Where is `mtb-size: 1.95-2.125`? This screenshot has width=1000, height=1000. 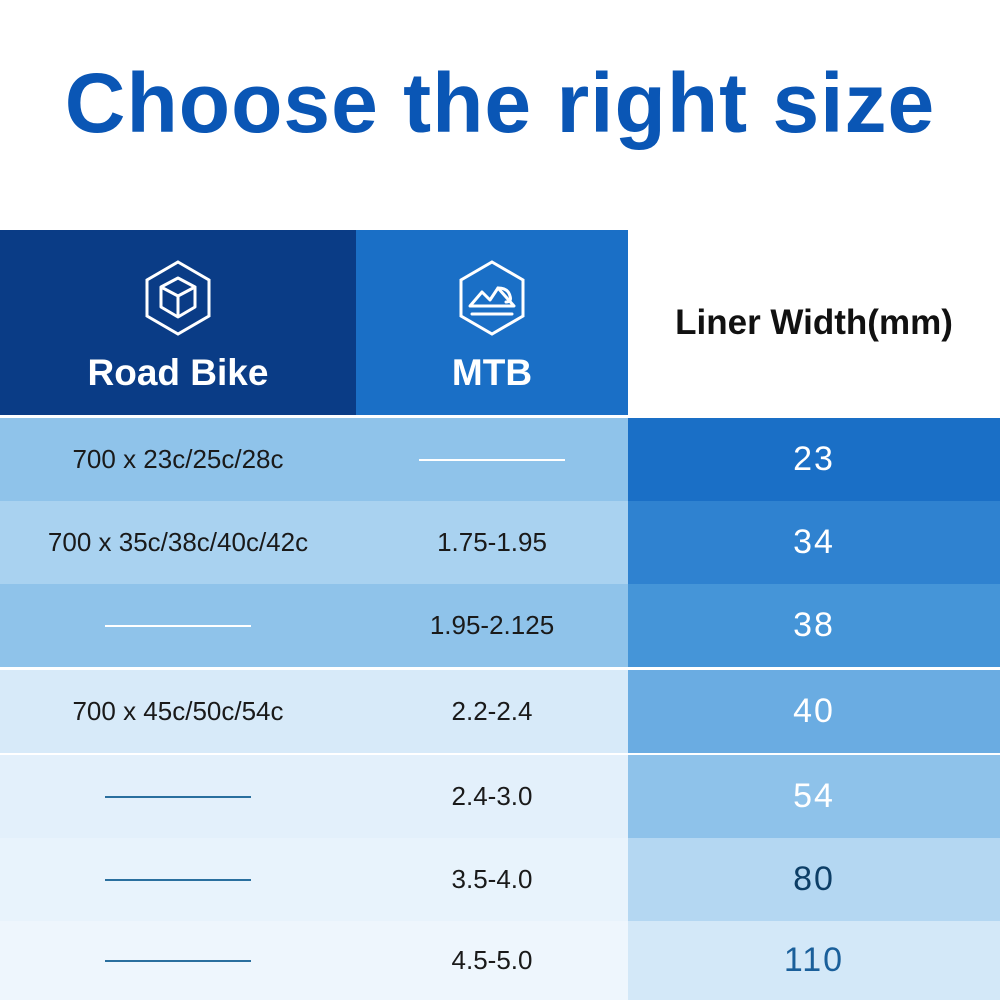 mtb-size: 1.95-2.125 is located at coordinates (492, 625).